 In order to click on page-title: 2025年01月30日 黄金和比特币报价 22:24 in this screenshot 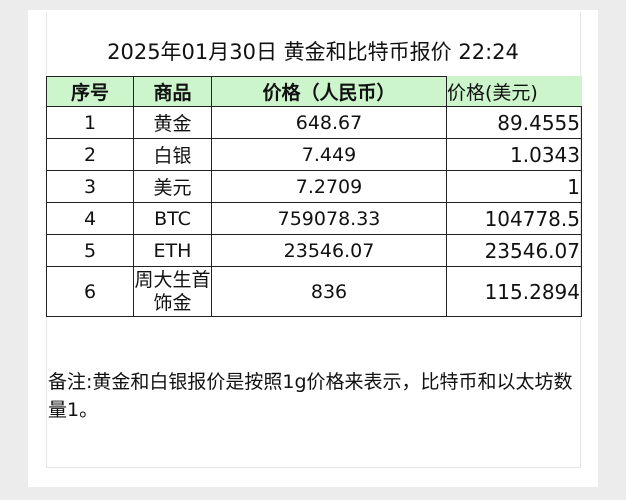, I will do `click(313, 52)`.